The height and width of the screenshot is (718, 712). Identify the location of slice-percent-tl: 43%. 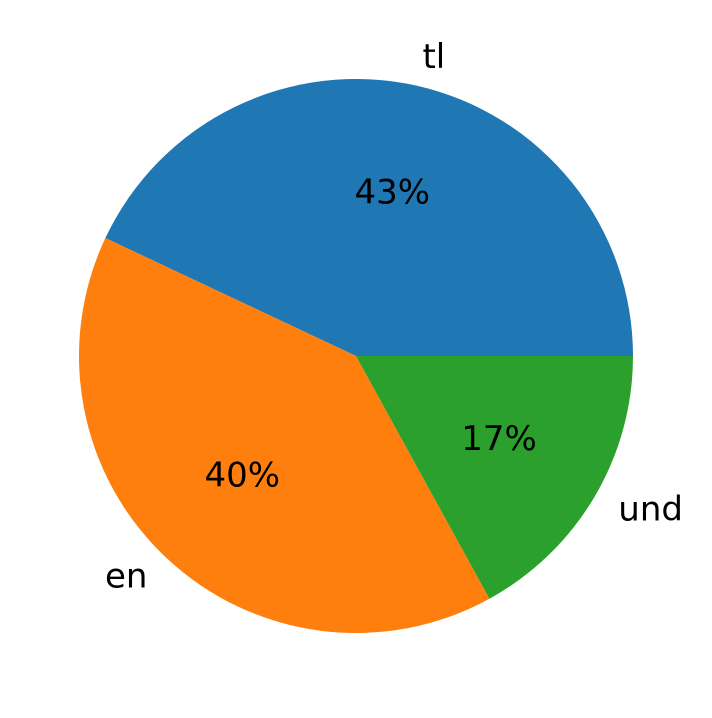
(392, 192).